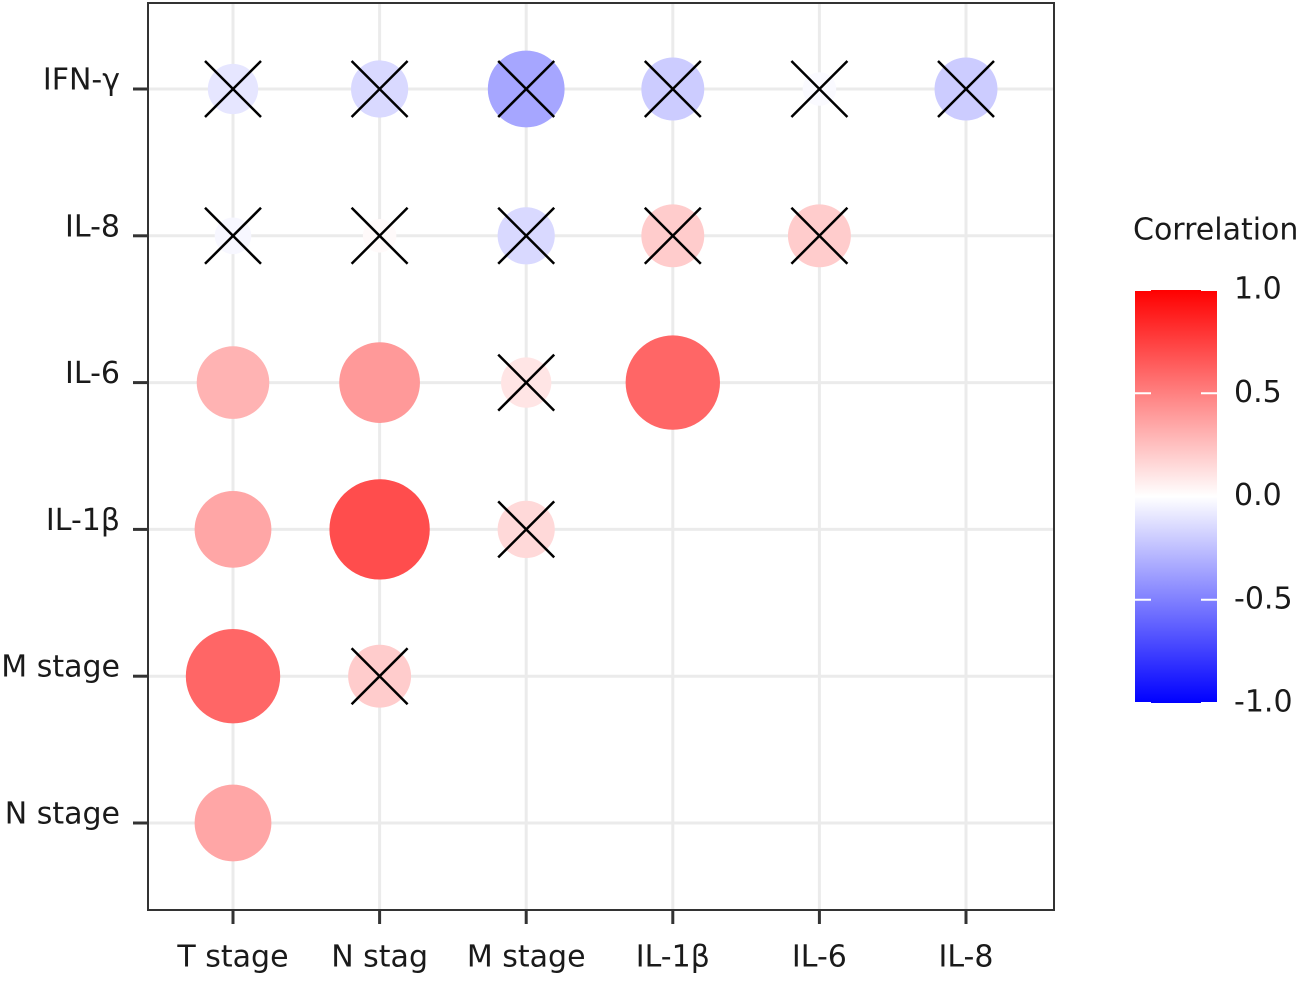 The height and width of the screenshot is (981, 1302). Describe the element at coordinates (819, 957) in the screenshot. I see `x-tick-label: IL-6` at that location.